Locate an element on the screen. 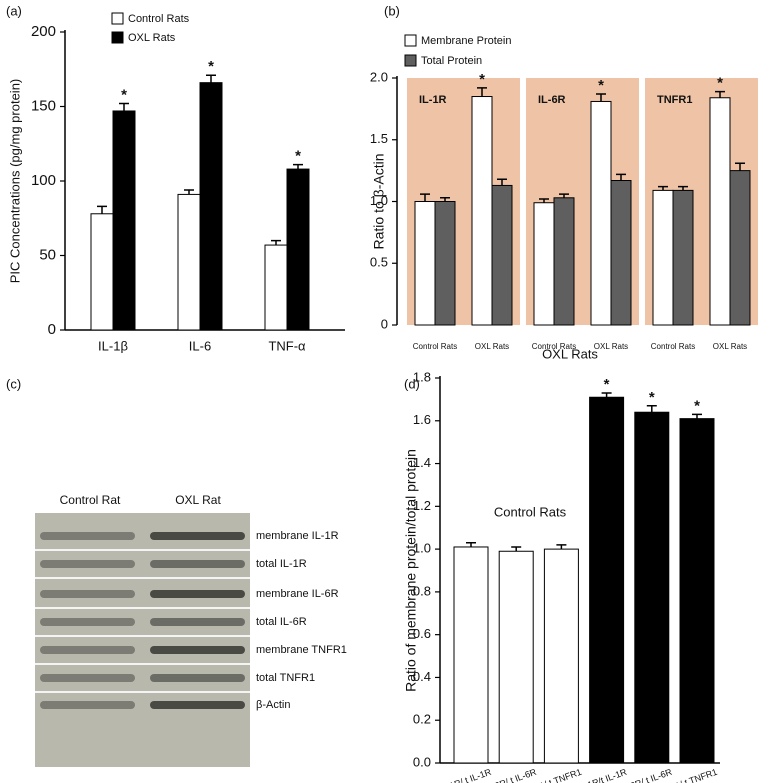 The height and width of the screenshot is (783, 777). y-tick-label: 50 is located at coordinates (47, 254).